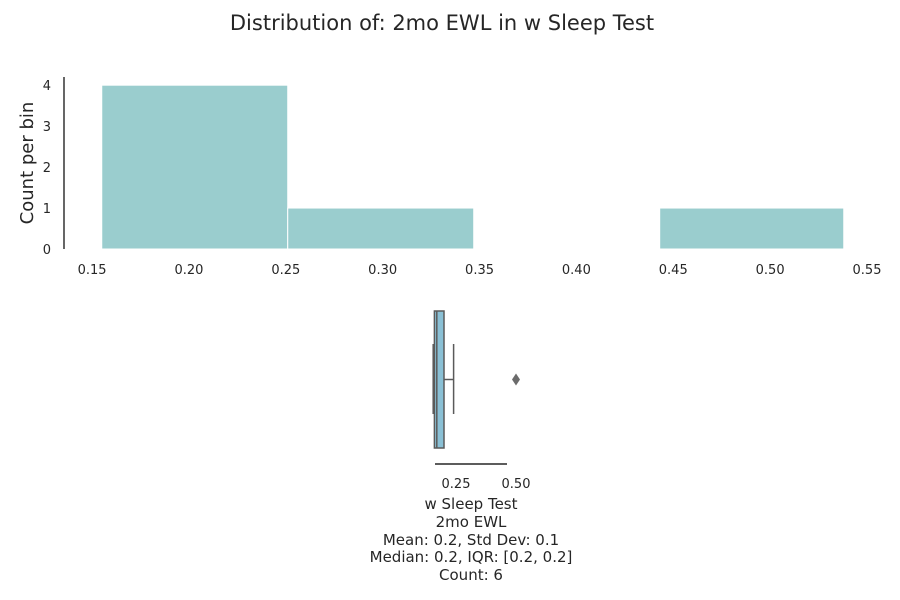 The width and height of the screenshot is (900, 600). What do you see at coordinates (456, 484) in the screenshot?
I see `boxplot-x-tick-0: 0.25` at bounding box center [456, 484].